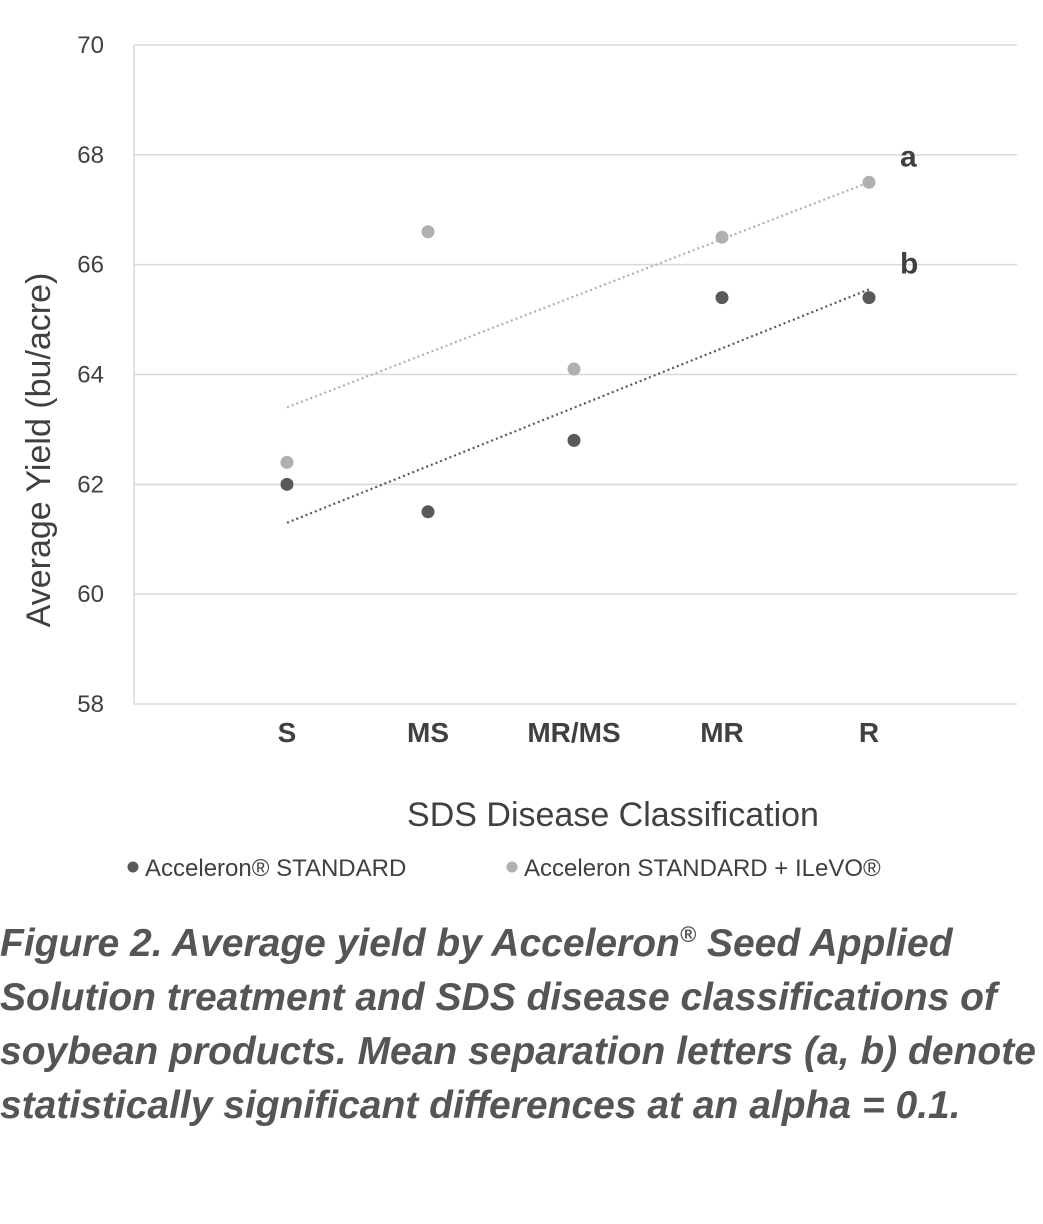  What do you see at coordinates (573, 732) in the screenshot?
I see `x-tick-label: MR/MS` at bounding box center [573, 732].